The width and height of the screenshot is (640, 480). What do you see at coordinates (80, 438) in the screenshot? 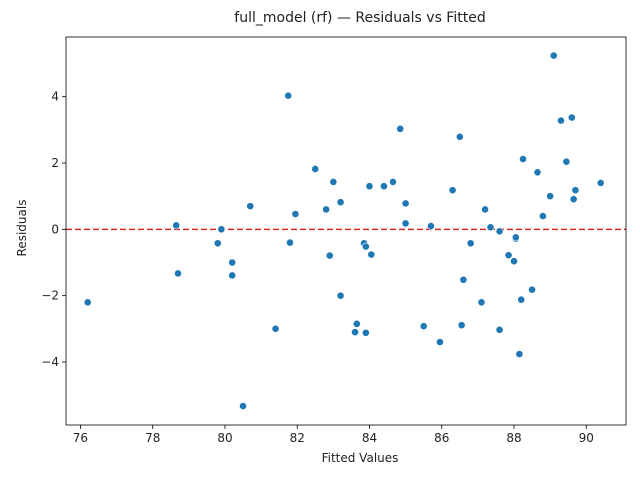
I see `x-tick-label-0: 76` at bounding box center [80, 438].